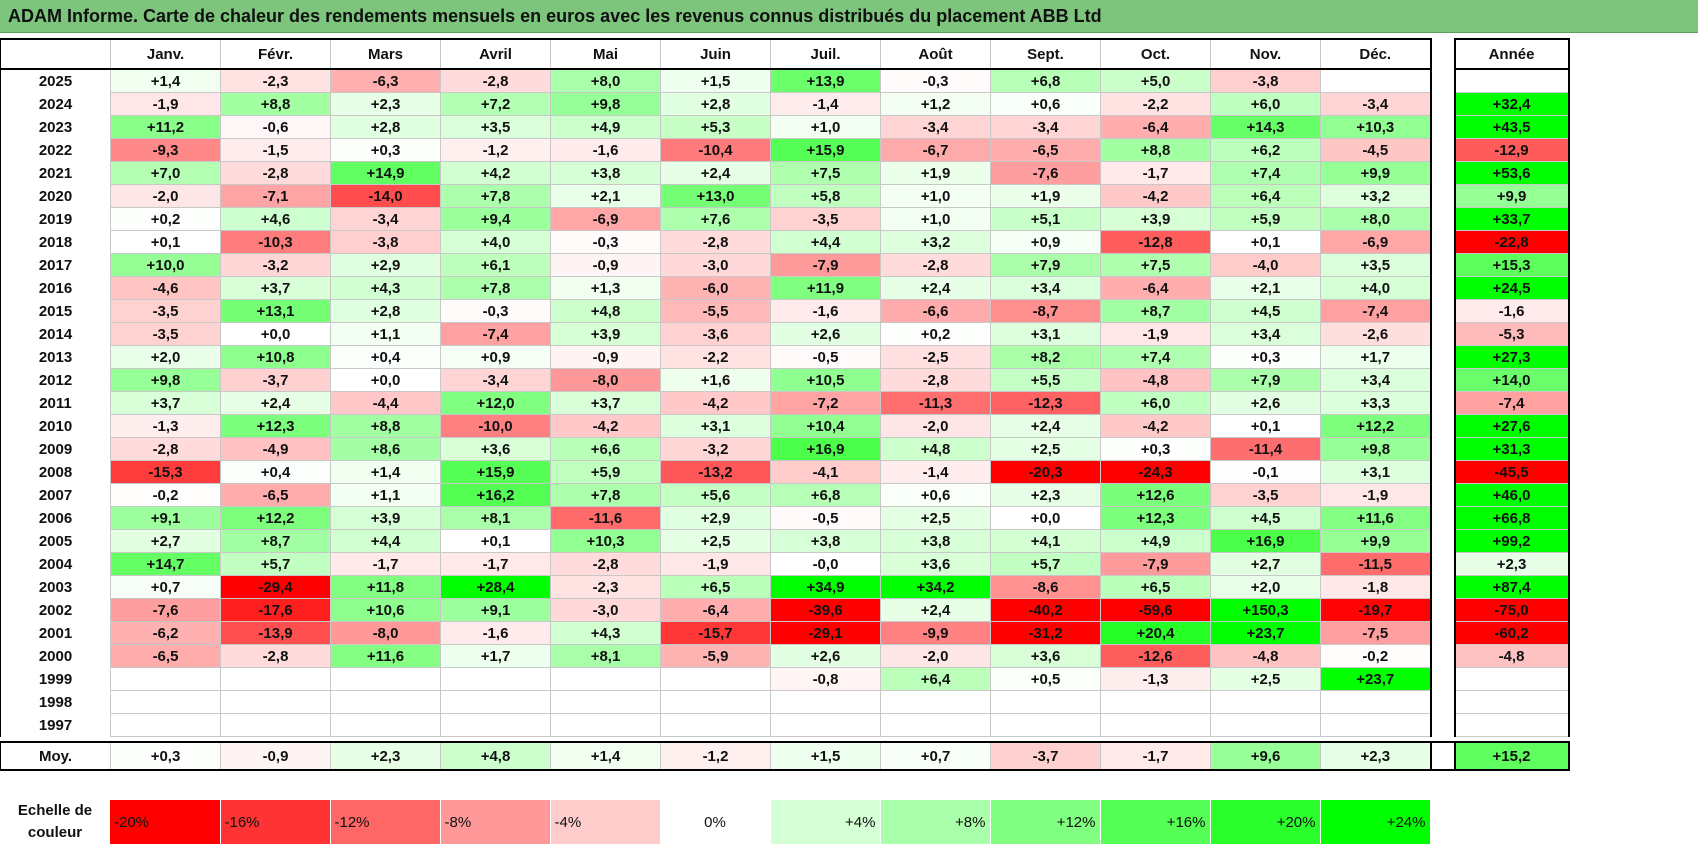  I want to click on heatmap-cell: +4,4, so click(825, 242).